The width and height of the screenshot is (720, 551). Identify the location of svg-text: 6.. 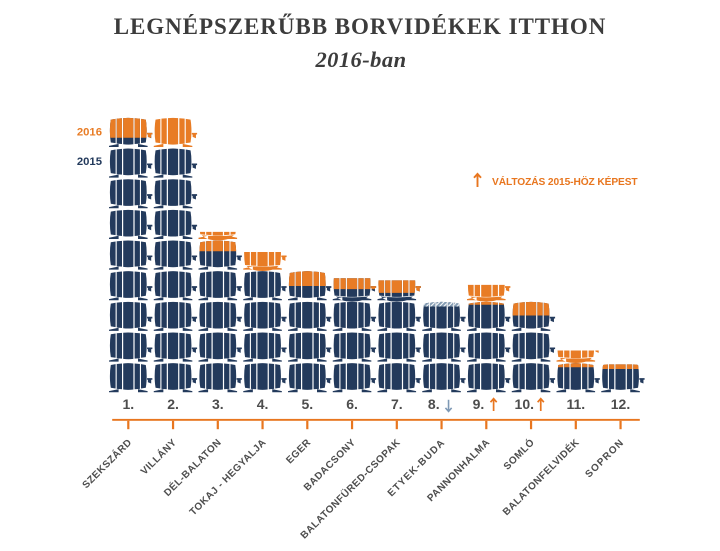
(352, 404).